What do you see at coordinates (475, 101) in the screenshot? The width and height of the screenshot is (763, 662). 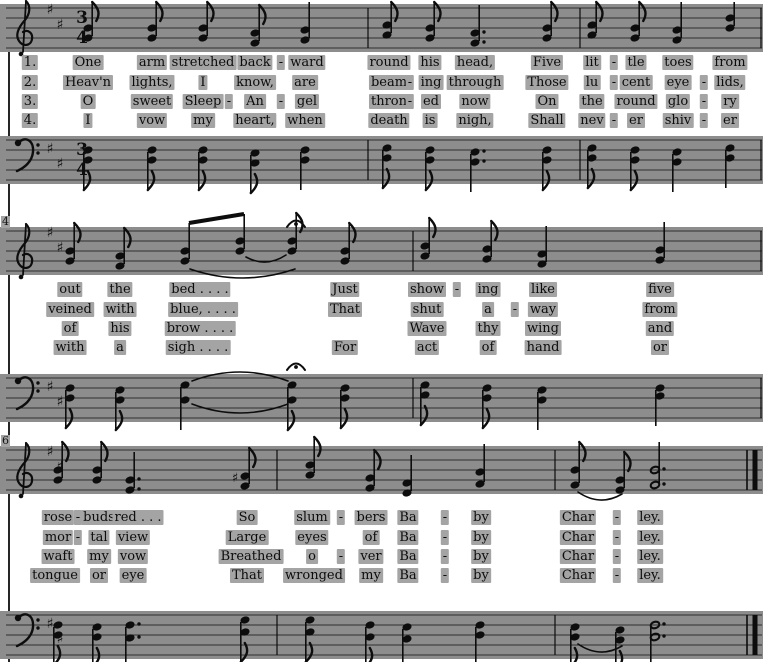 I see `lyric-syllable: now` at bounding box center [475, 101].